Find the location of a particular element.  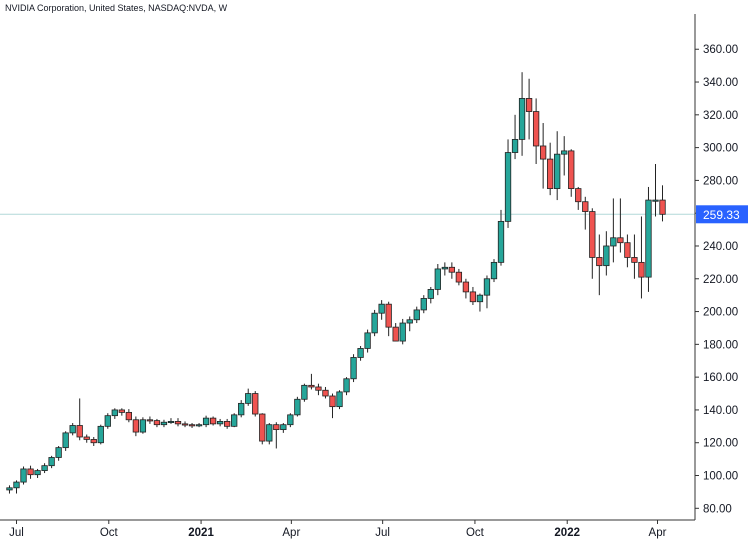

y-tick-label: 340.00 is located at coordinates (720, 83).